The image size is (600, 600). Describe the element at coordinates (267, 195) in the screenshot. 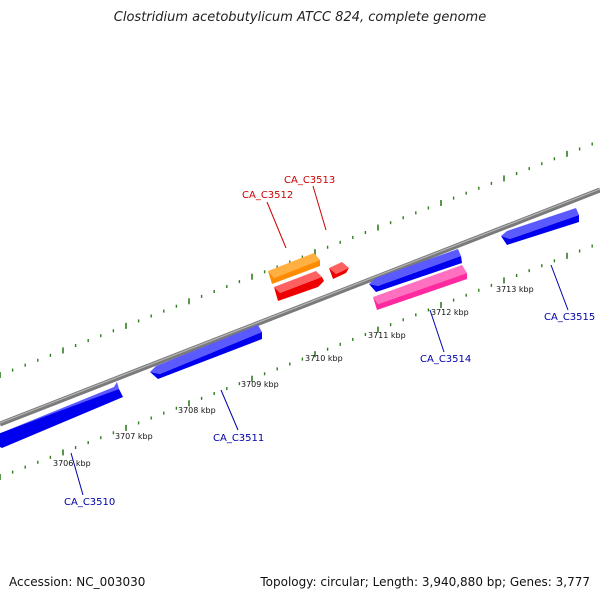

I see `gene-label-ca-c3512: CA_C3512` at that location.